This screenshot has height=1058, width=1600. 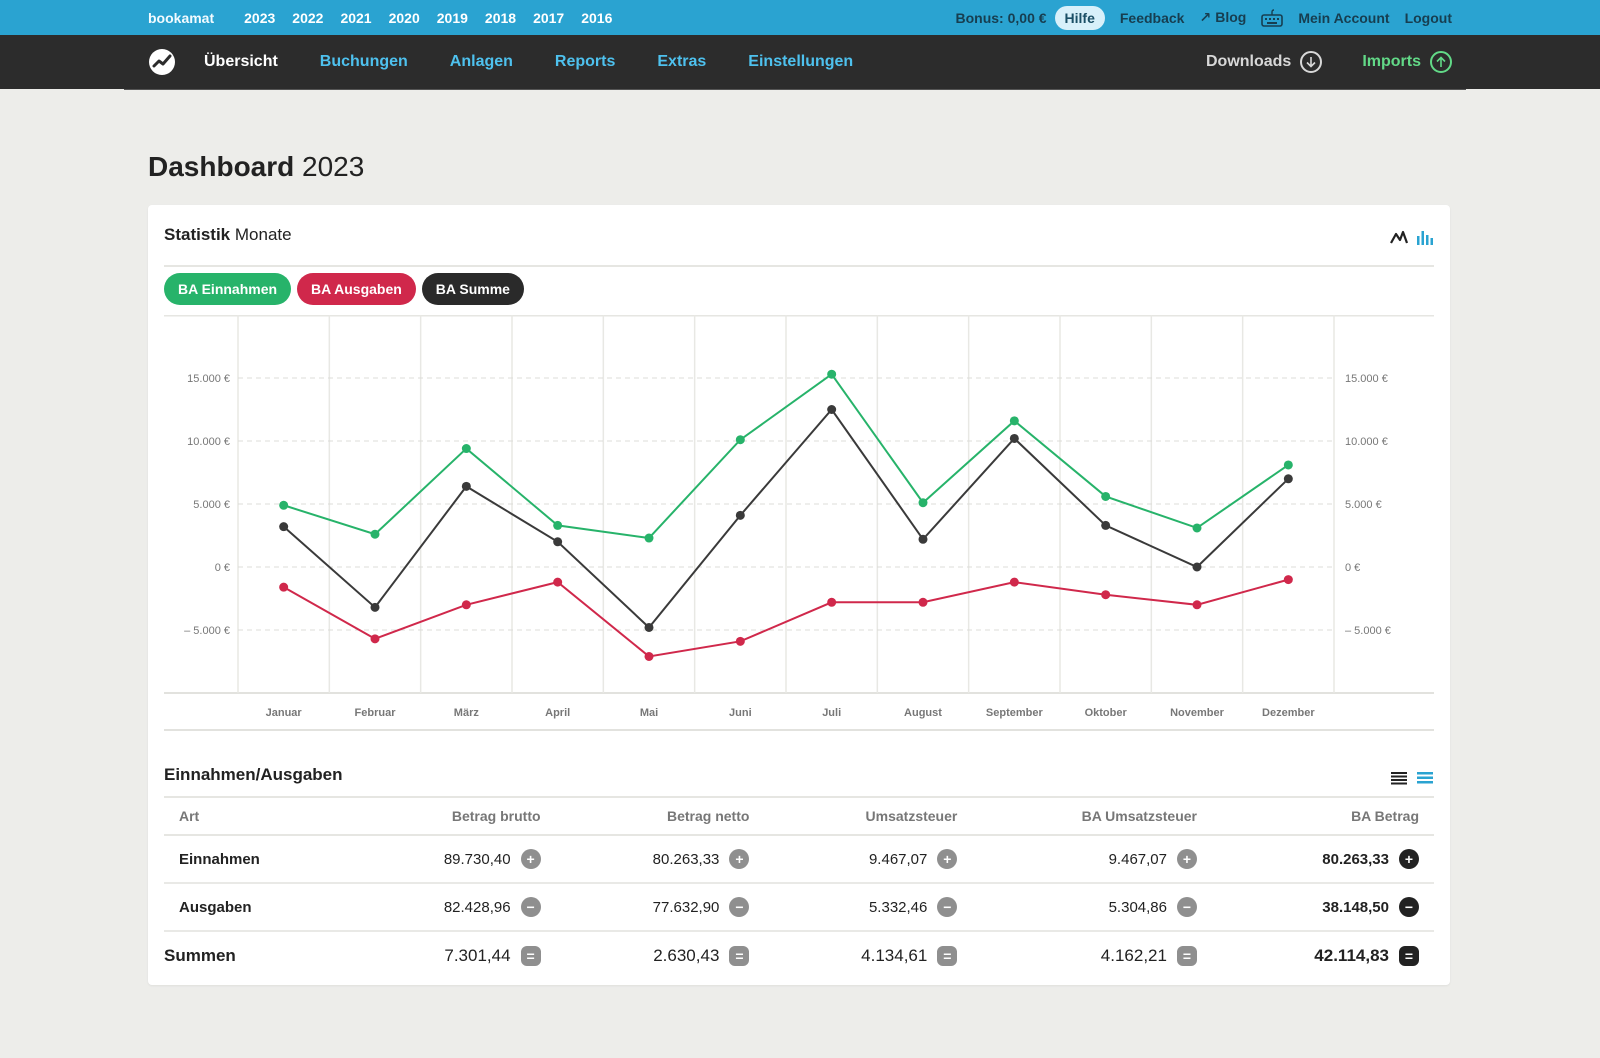 I want to click on year-2021: 2021, so click(x=356, y=17).